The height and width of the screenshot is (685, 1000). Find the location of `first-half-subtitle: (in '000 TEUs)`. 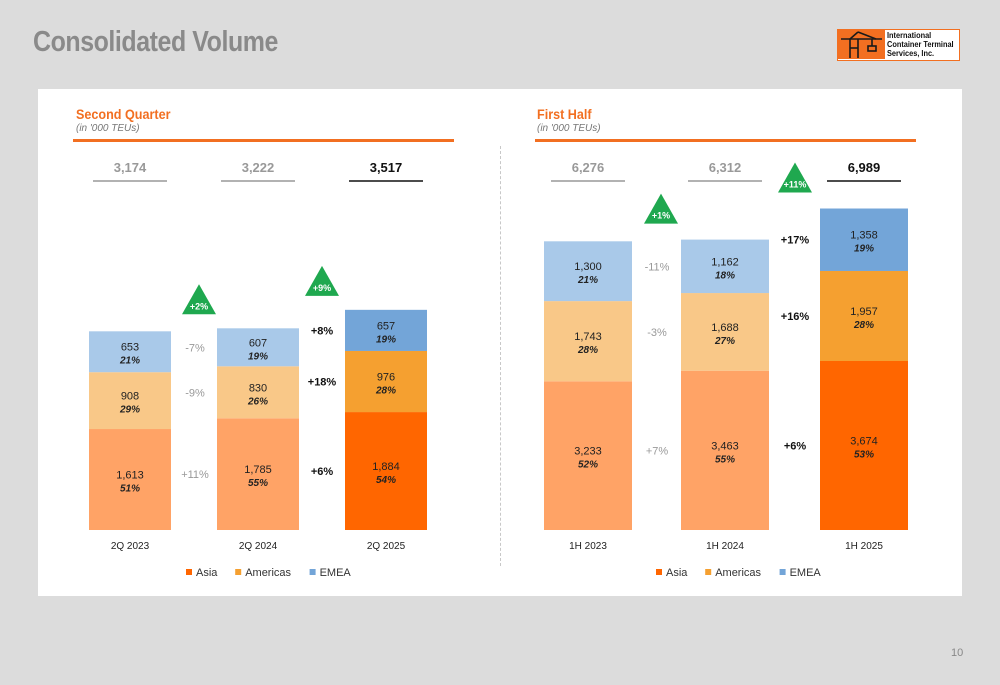

first-half-subtitle: (in '000 TEUs) is located at coordinates (569, 128).